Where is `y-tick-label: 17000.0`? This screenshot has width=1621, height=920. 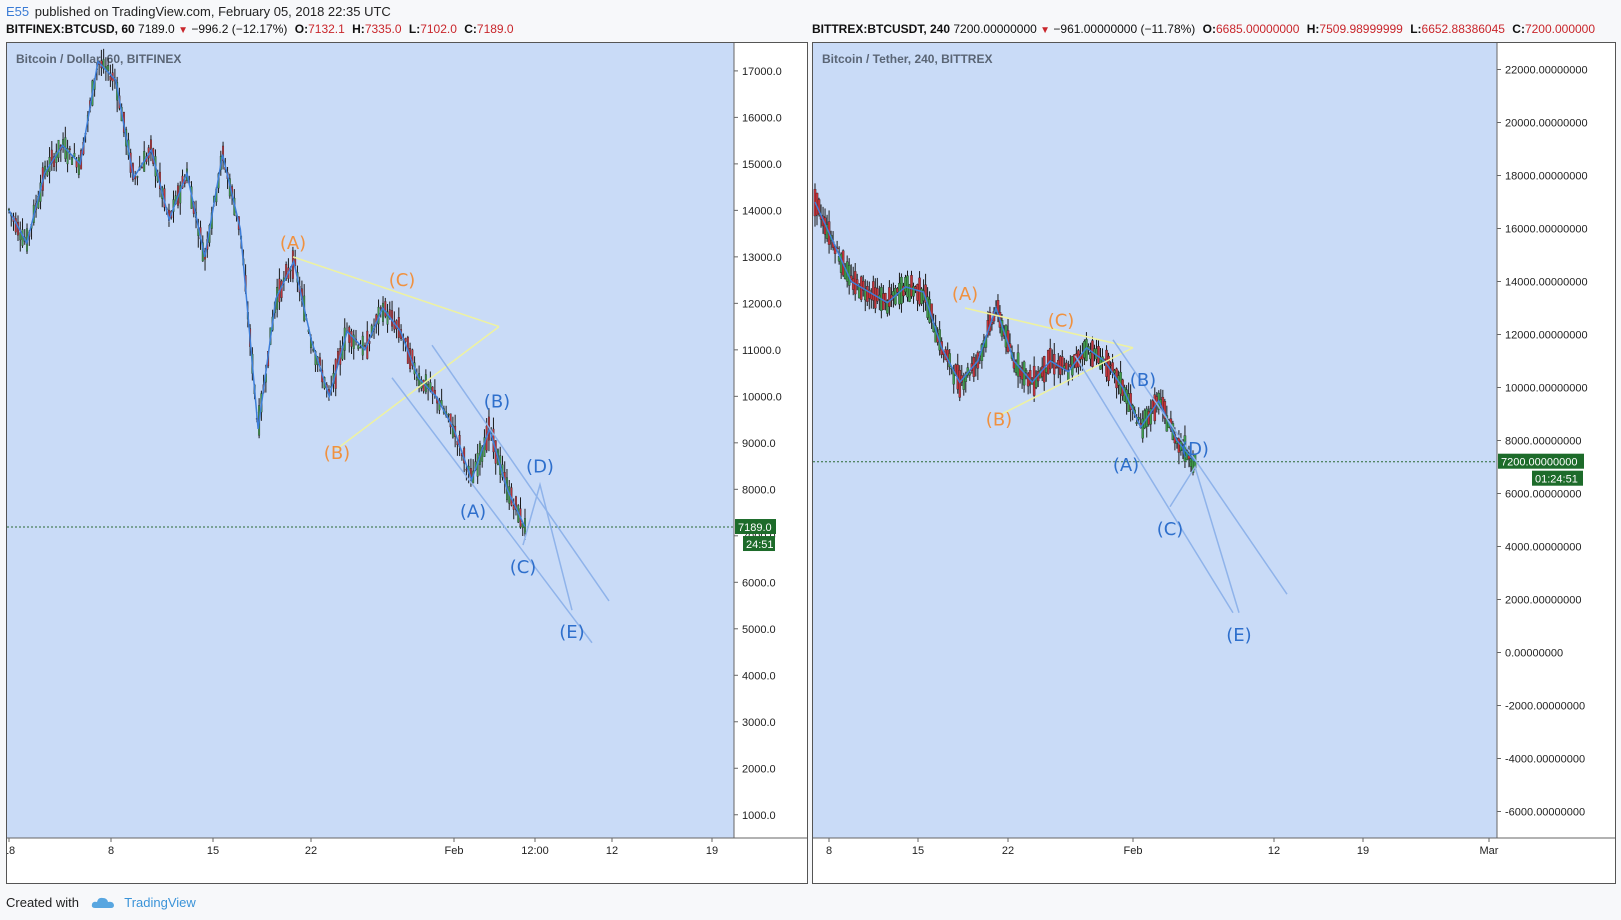
y-tick-label: 17000.0 is located at coordinates (762, 72).